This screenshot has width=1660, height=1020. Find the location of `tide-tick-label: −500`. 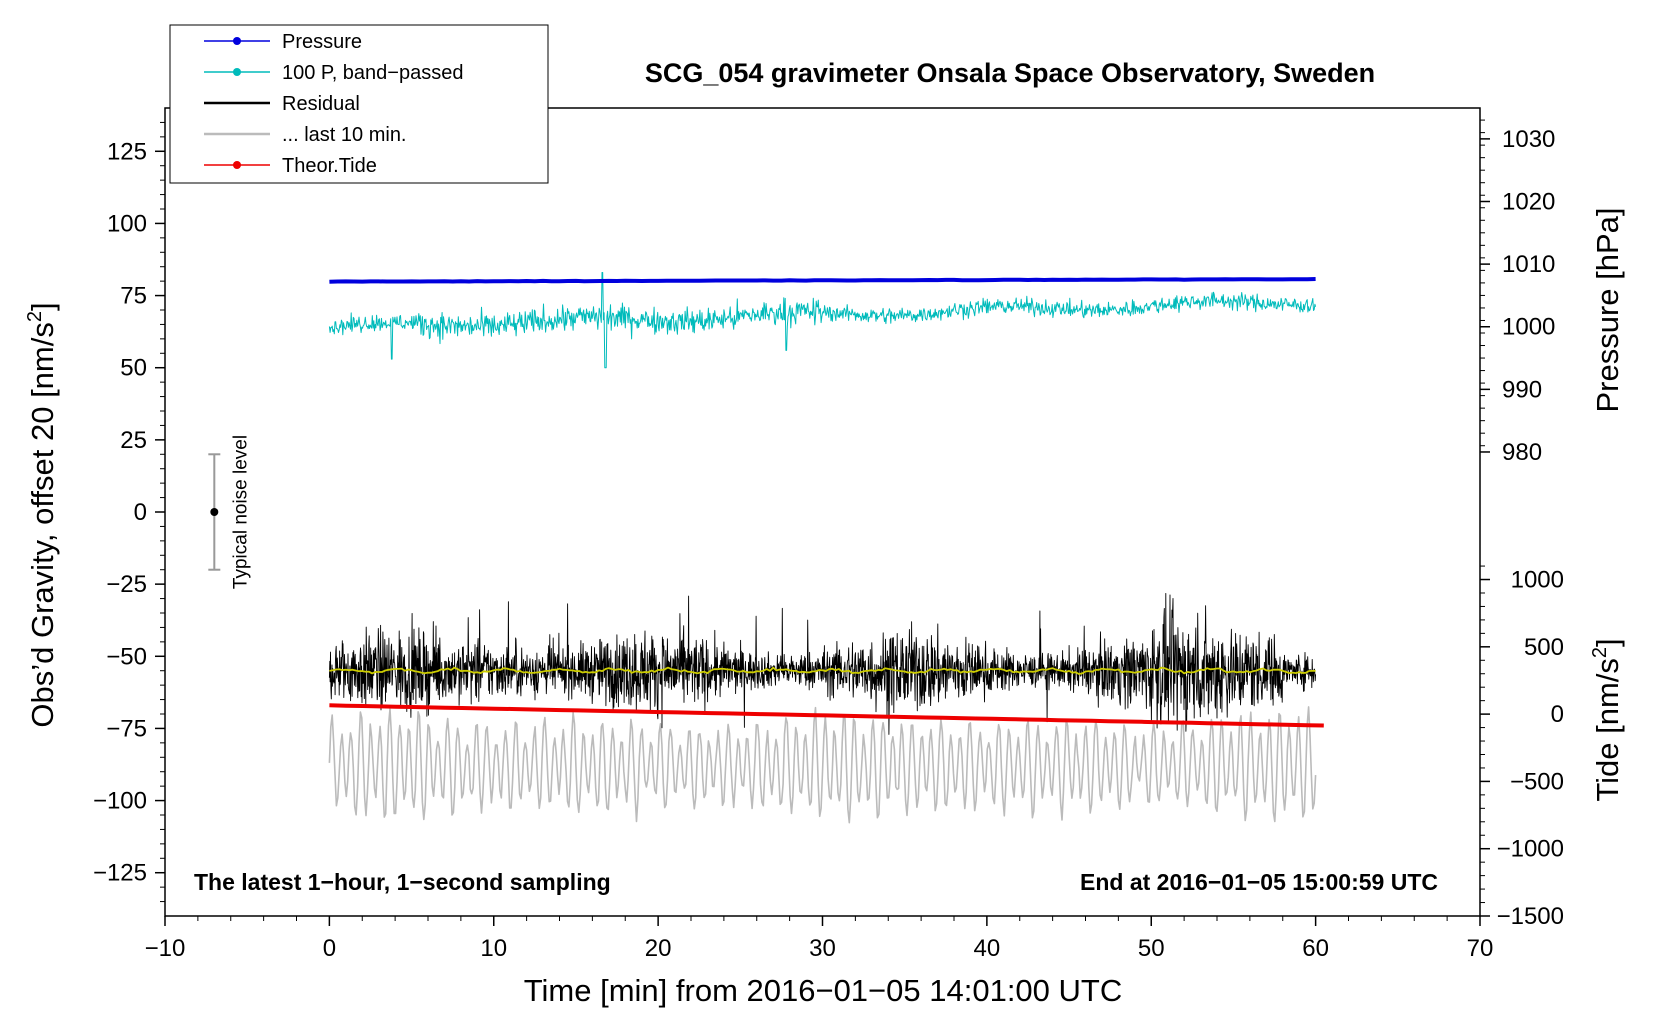

tide-tick-label: −500 is located at coordinates (1537, 781).